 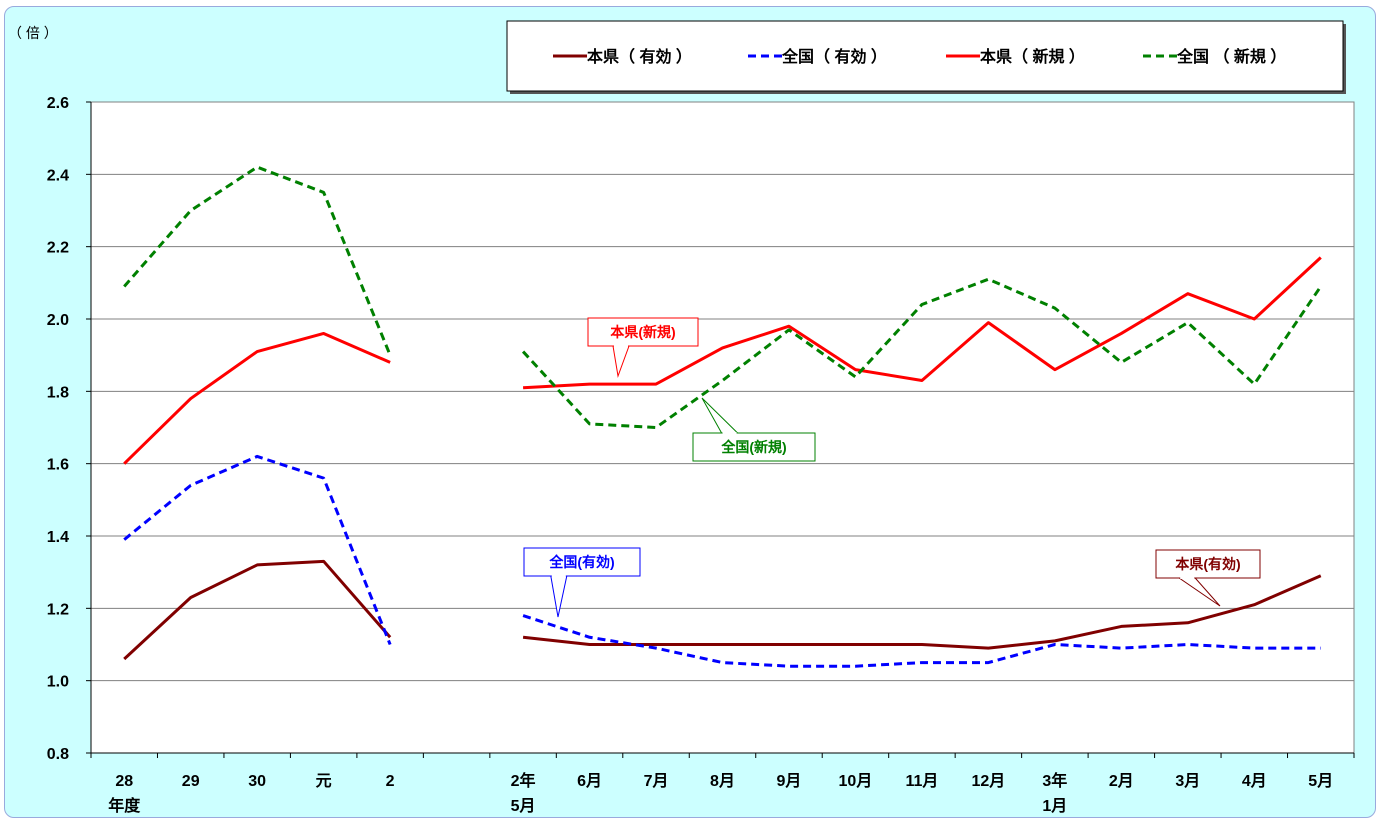 What do you see at coordinates (1187, 781) in the screenshot?
I see `x-tick-label: 3月` at bounding box center [1187, 781].